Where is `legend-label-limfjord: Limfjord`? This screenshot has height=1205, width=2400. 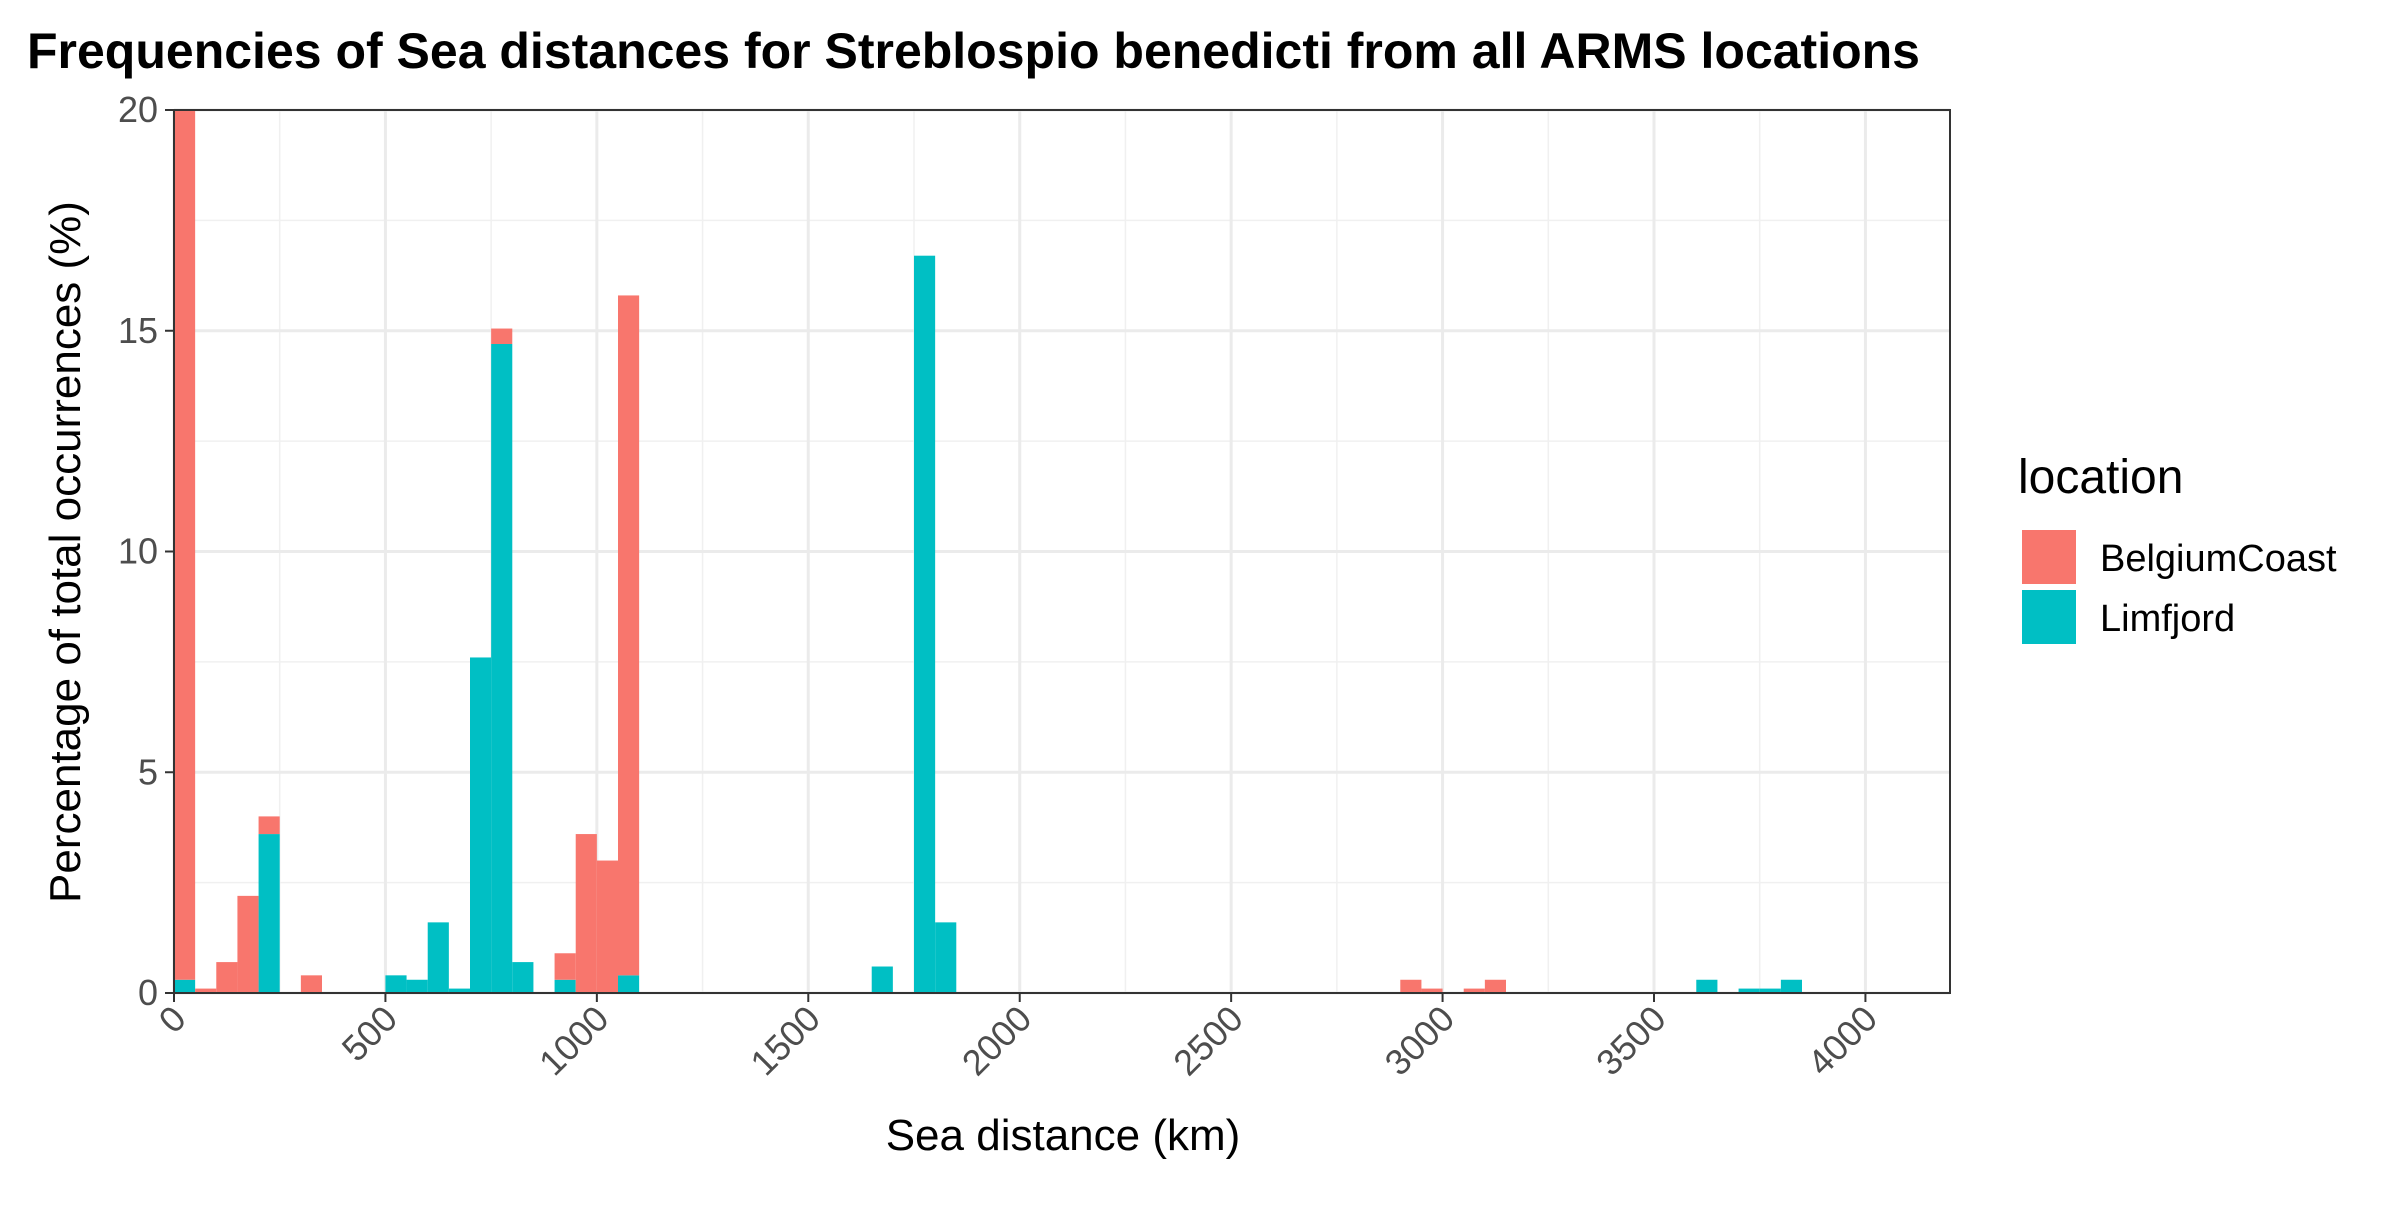 legend-label-limfjord: Limfjord is located at coordinates (2167, 619).